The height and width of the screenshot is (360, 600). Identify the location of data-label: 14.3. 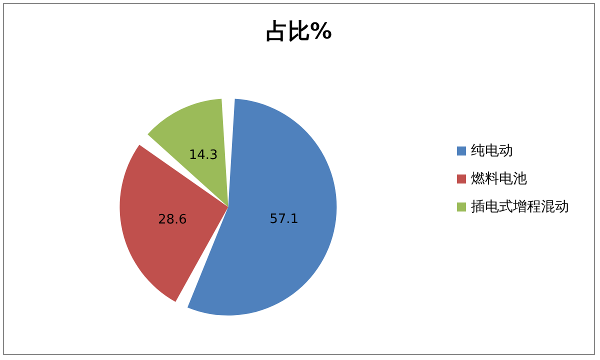
(203, 155).